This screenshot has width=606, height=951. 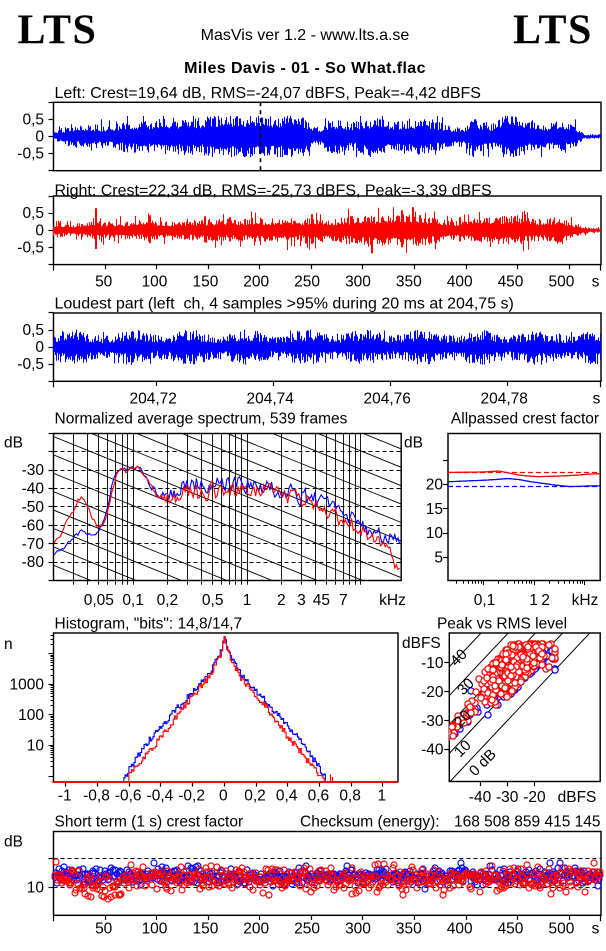 I want to click on svg-text: 7, so click(x=343, y=600).